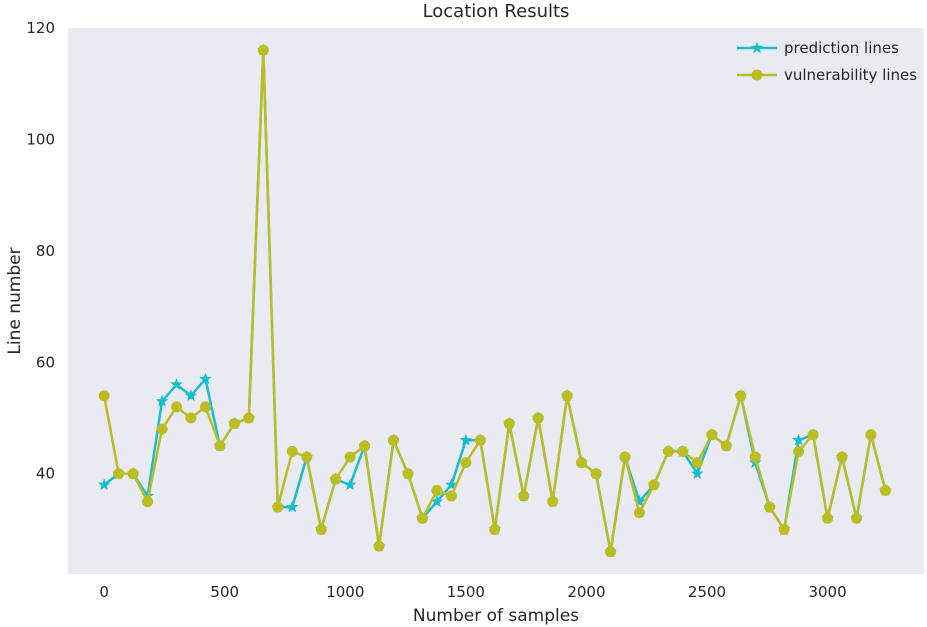 The image size is (927, 627). What do you see at coordinates (224, 592) in the screenshot?
I see `x-tick-label: 500` at bounding box center [224, 592].